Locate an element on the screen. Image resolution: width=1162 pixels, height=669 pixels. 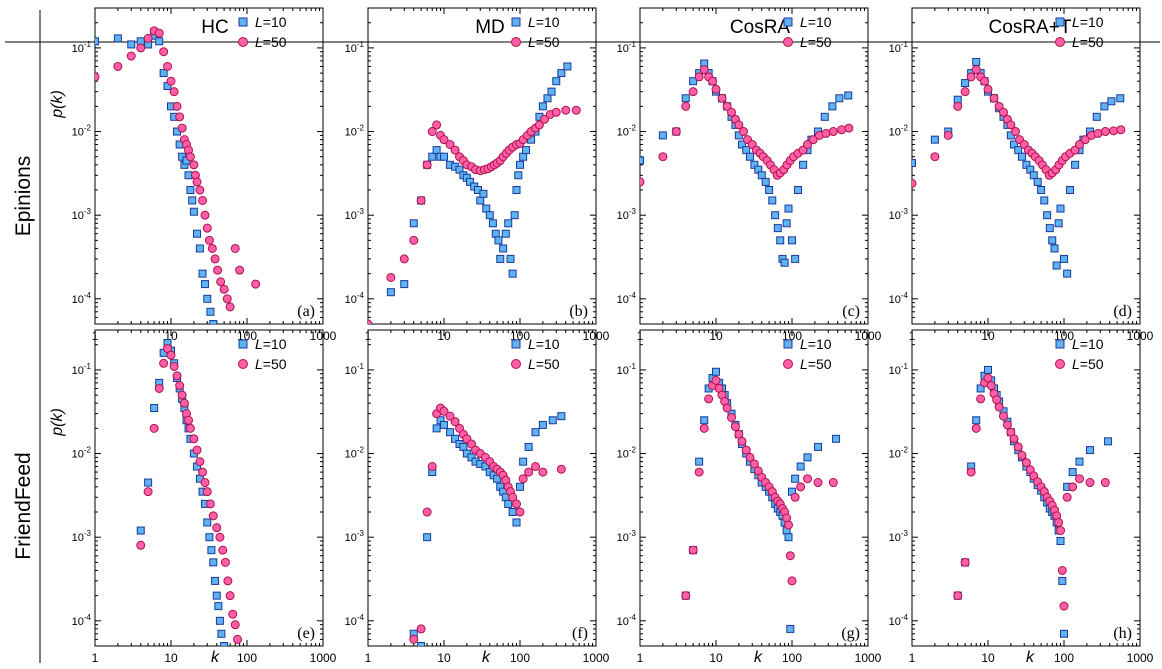
x-tick-label: 1 is located at coordinates (912, 658).